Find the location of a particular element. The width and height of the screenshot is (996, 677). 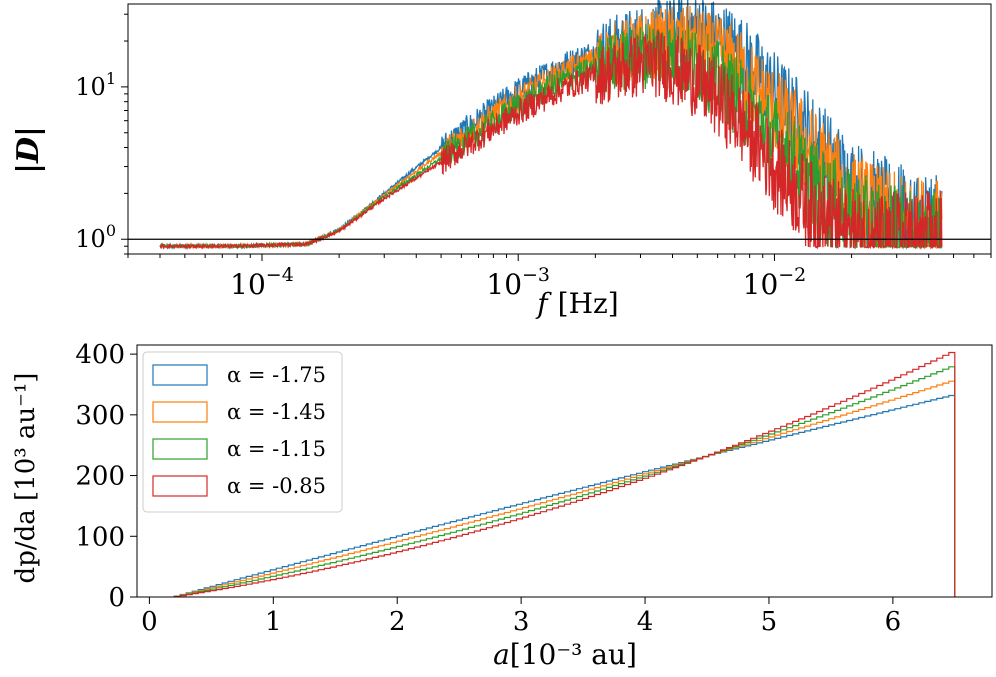

bottom-x-ticks: 0 1 2 3 4 5 6 is located at coordinates (521, 617).